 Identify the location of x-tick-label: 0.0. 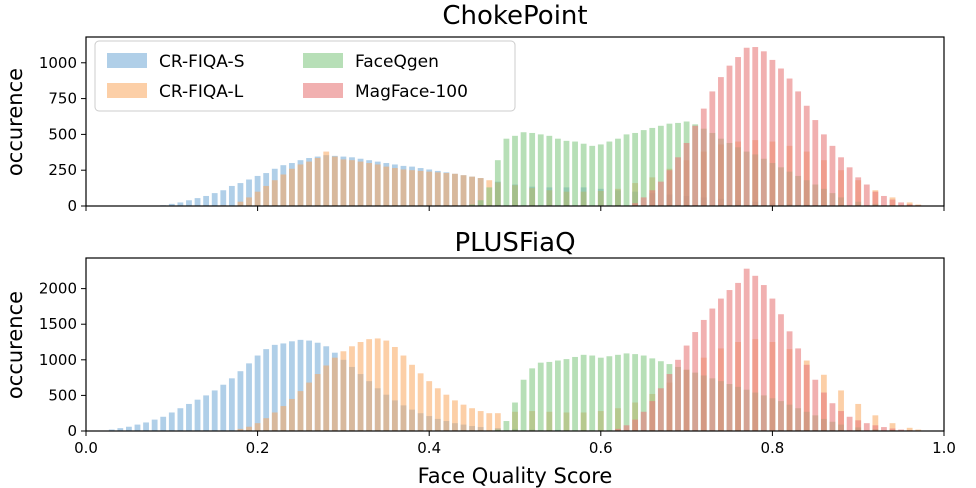
(86, 448).